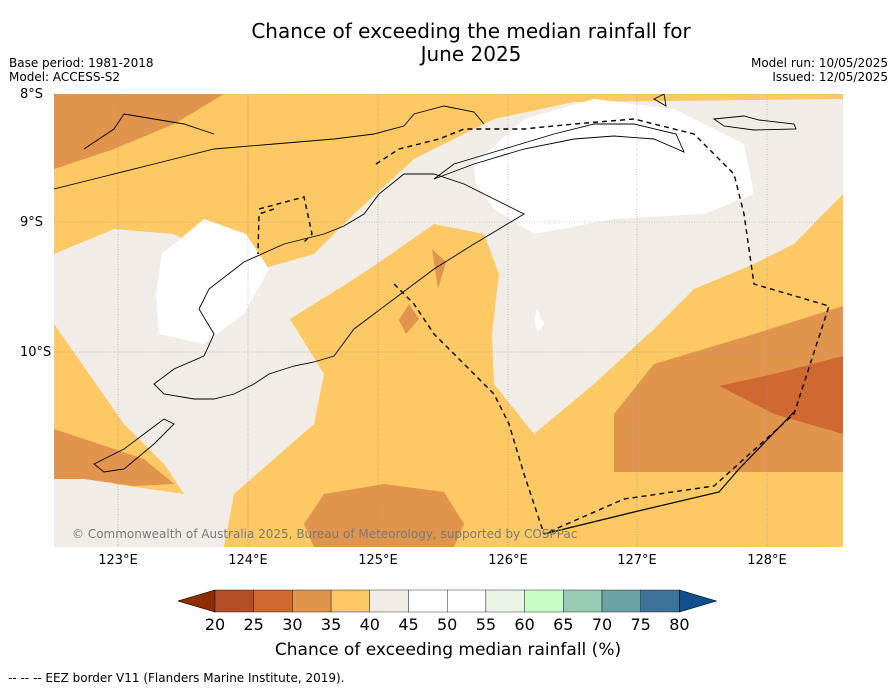 The height and width of the screenshot is (690, 896). I want to click on colorbar, so click(448, 603).